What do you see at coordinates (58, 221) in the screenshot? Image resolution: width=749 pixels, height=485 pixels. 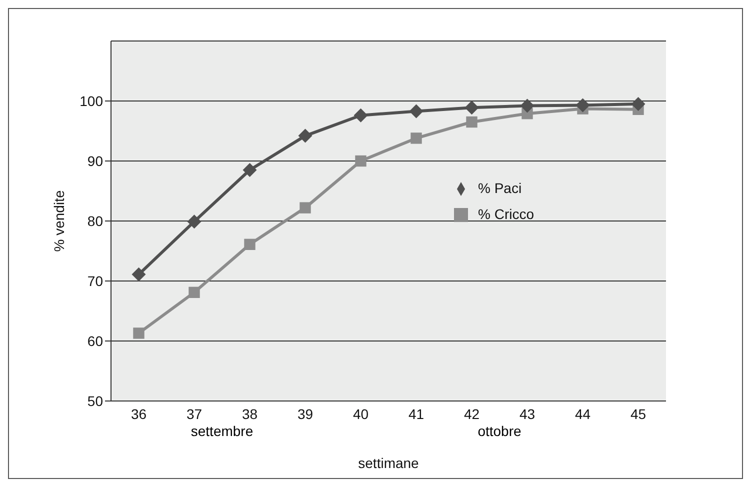 I see `y-axis-title: % vendite` at bounding box center [58, 221].